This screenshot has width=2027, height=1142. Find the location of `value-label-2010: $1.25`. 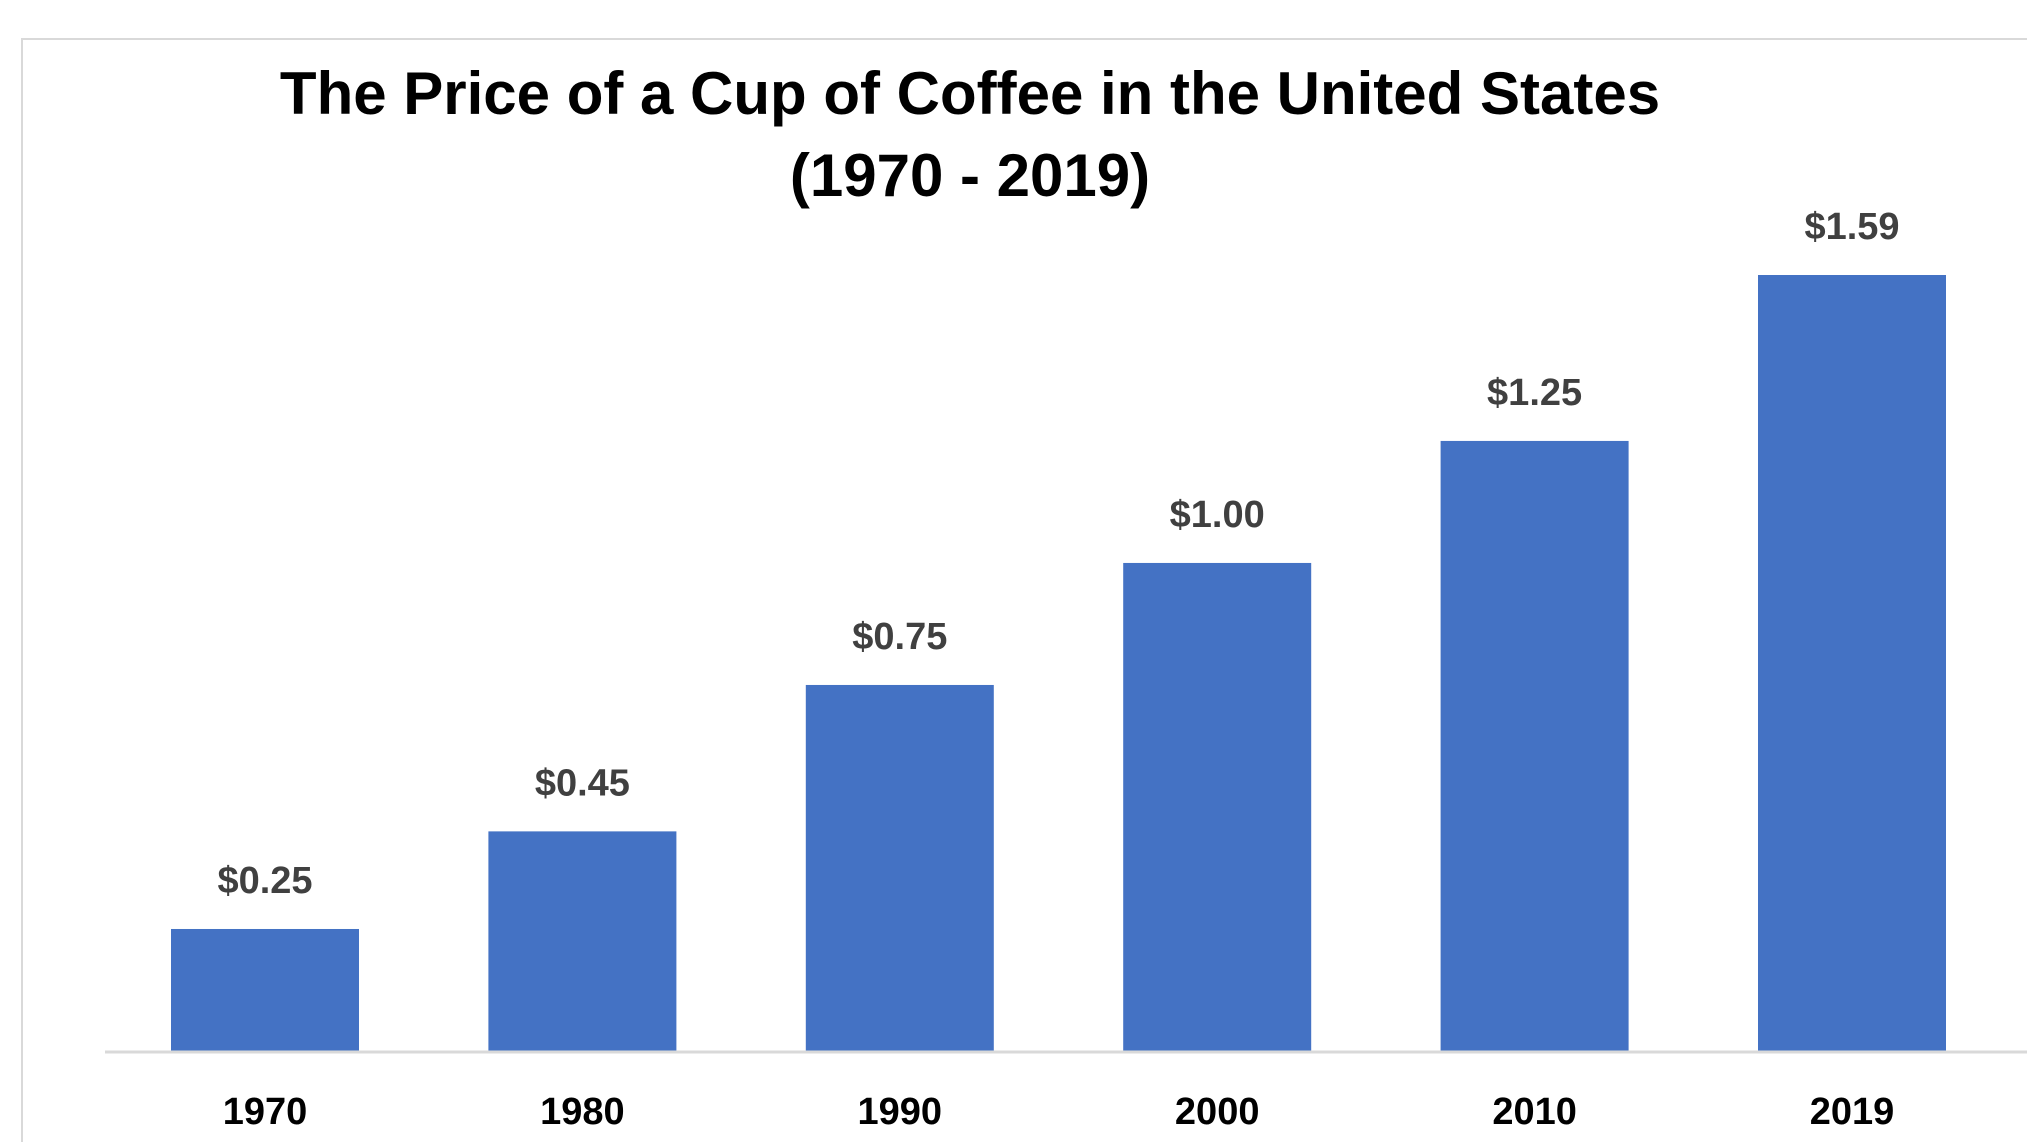

value-label-2010: $1.25 is located at coordinates (1534, 393).